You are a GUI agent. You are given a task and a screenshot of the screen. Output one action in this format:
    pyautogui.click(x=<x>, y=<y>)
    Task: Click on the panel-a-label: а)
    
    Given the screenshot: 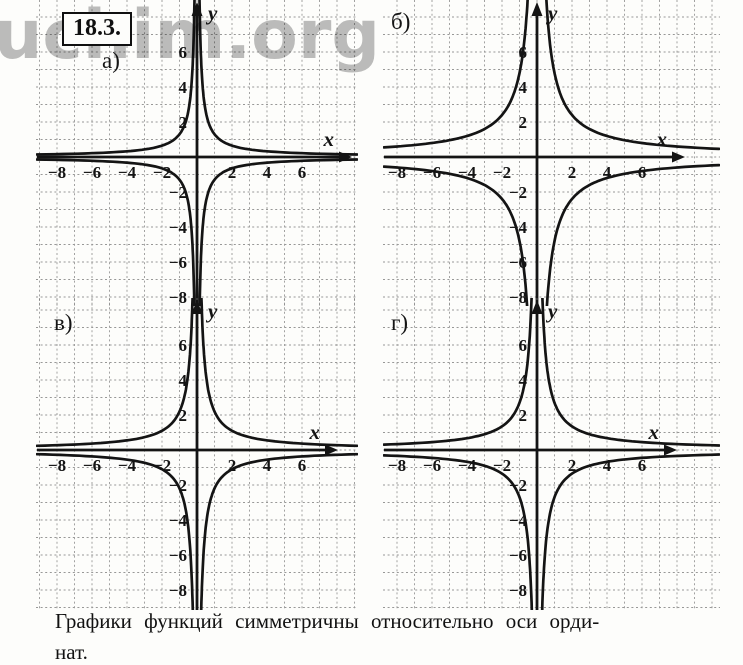 What is the action you would take?
    pyautogui.click(x=111, y=60)
    